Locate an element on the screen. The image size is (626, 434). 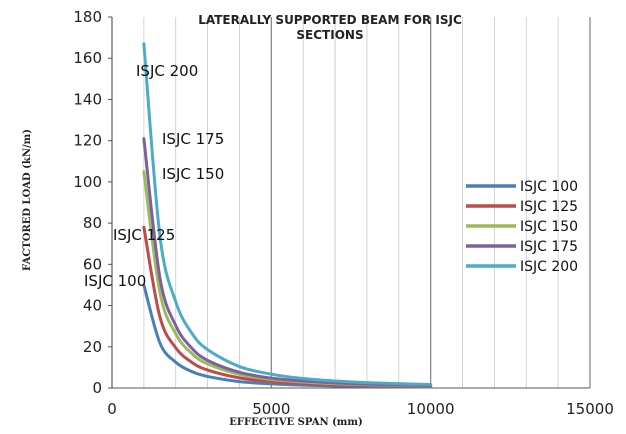
annotation-isjc-200: ISJC 200 is located at coordinates (167, 71).